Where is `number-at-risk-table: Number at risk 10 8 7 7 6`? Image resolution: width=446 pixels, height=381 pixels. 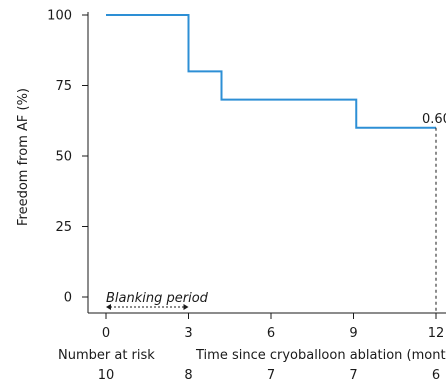 number-at-risk-table: Number at risk 10 8 7 7 6 is located at coordinates (249, 364).